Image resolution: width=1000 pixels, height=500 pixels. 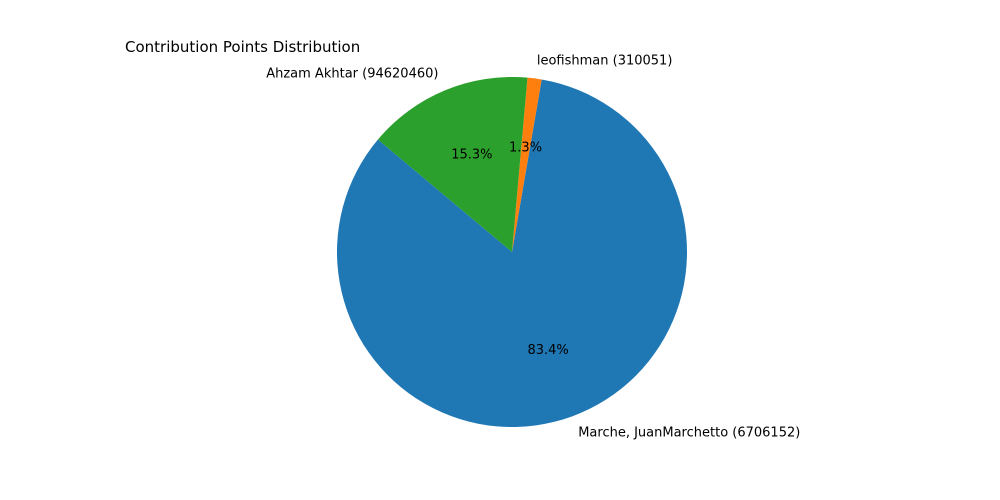 I want to click on slice-percent-label: 83.4%, so click(x=547, y=350).